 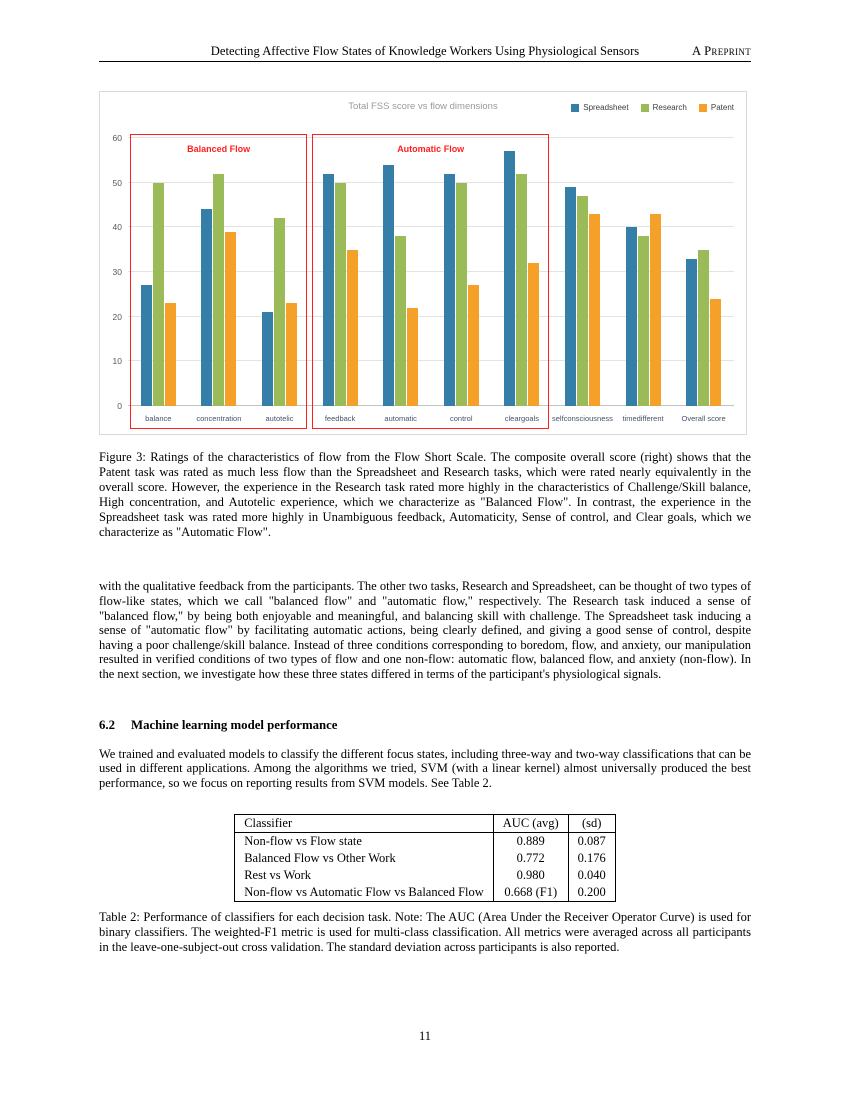 I want to click on bar-spreadsheet-concentration, so click(x=207, y=307).